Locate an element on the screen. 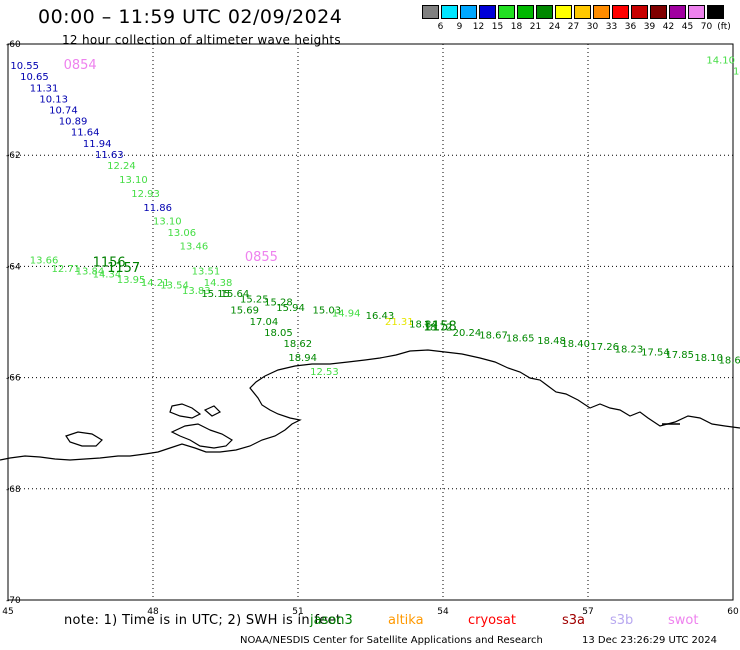 The image size is (740, 650). wave-height-value: 13.66 is located at coordinates (44, 261).